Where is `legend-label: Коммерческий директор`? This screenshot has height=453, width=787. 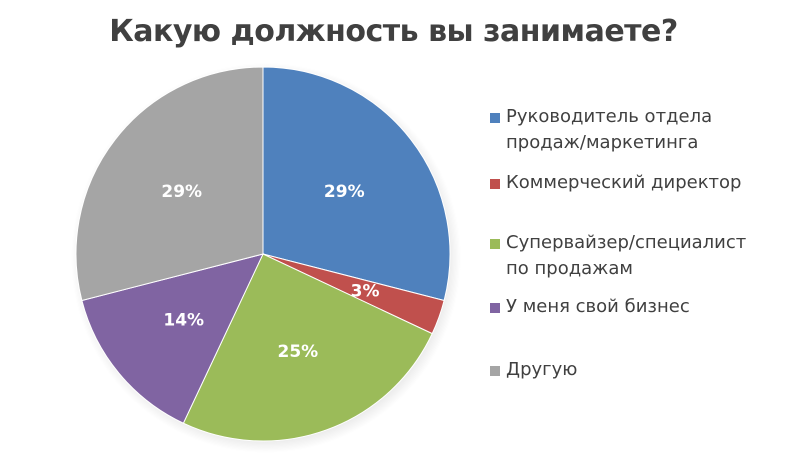 legend-label: Коммерческий директор is located at coordinates (624, 182).